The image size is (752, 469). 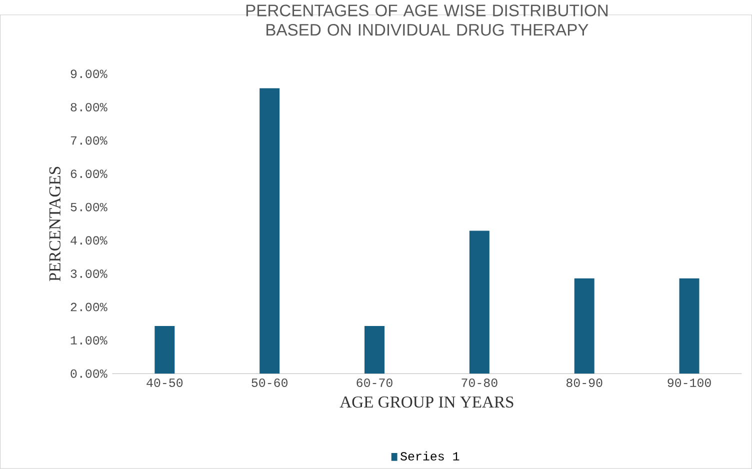 What do you see at coordinates (270, 383) in the screenshot?
I see `x-tick-label: 50-60` at bounding box center [270, 383].